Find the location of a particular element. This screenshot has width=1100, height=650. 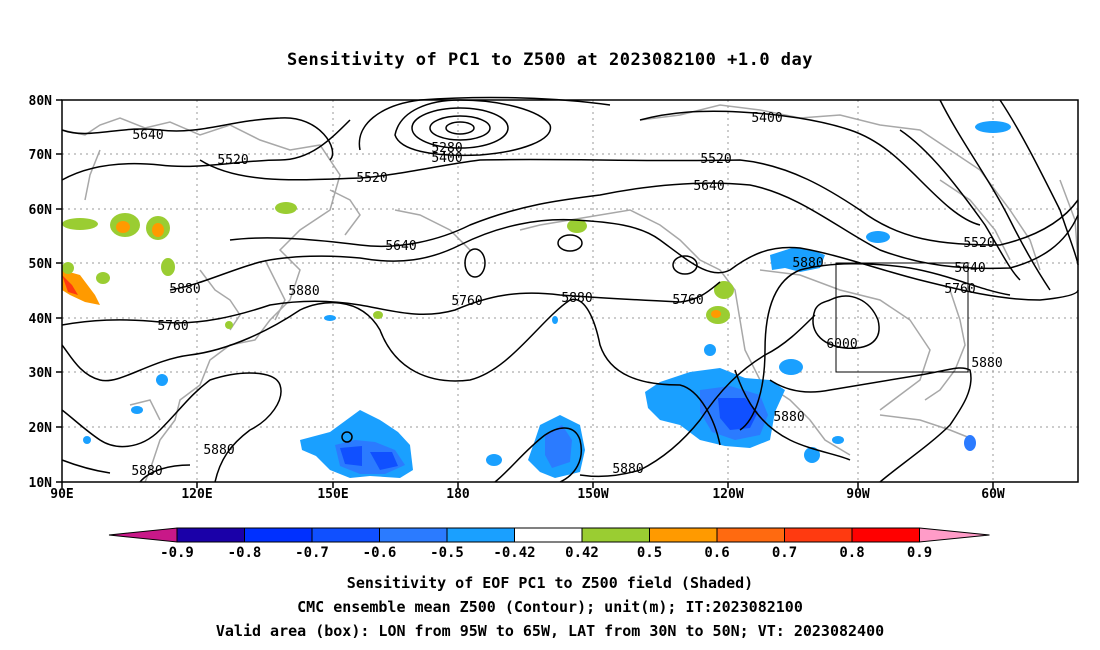

lat-label: 70N is located at coordinates (41, 155).